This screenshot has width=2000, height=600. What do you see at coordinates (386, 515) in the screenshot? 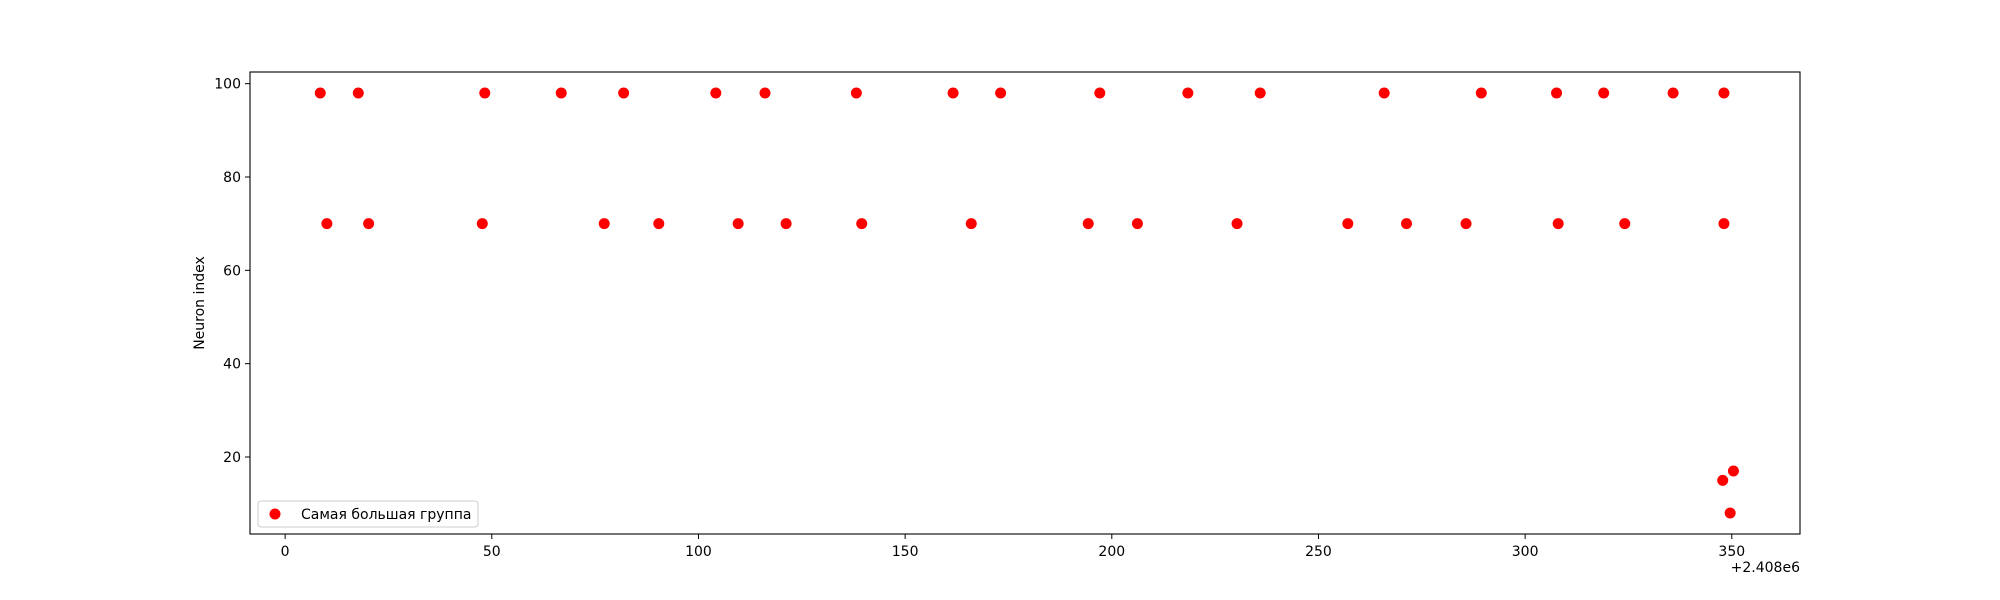
I see `legend-label: Самая большая группа` at bounding box center [386, 515].